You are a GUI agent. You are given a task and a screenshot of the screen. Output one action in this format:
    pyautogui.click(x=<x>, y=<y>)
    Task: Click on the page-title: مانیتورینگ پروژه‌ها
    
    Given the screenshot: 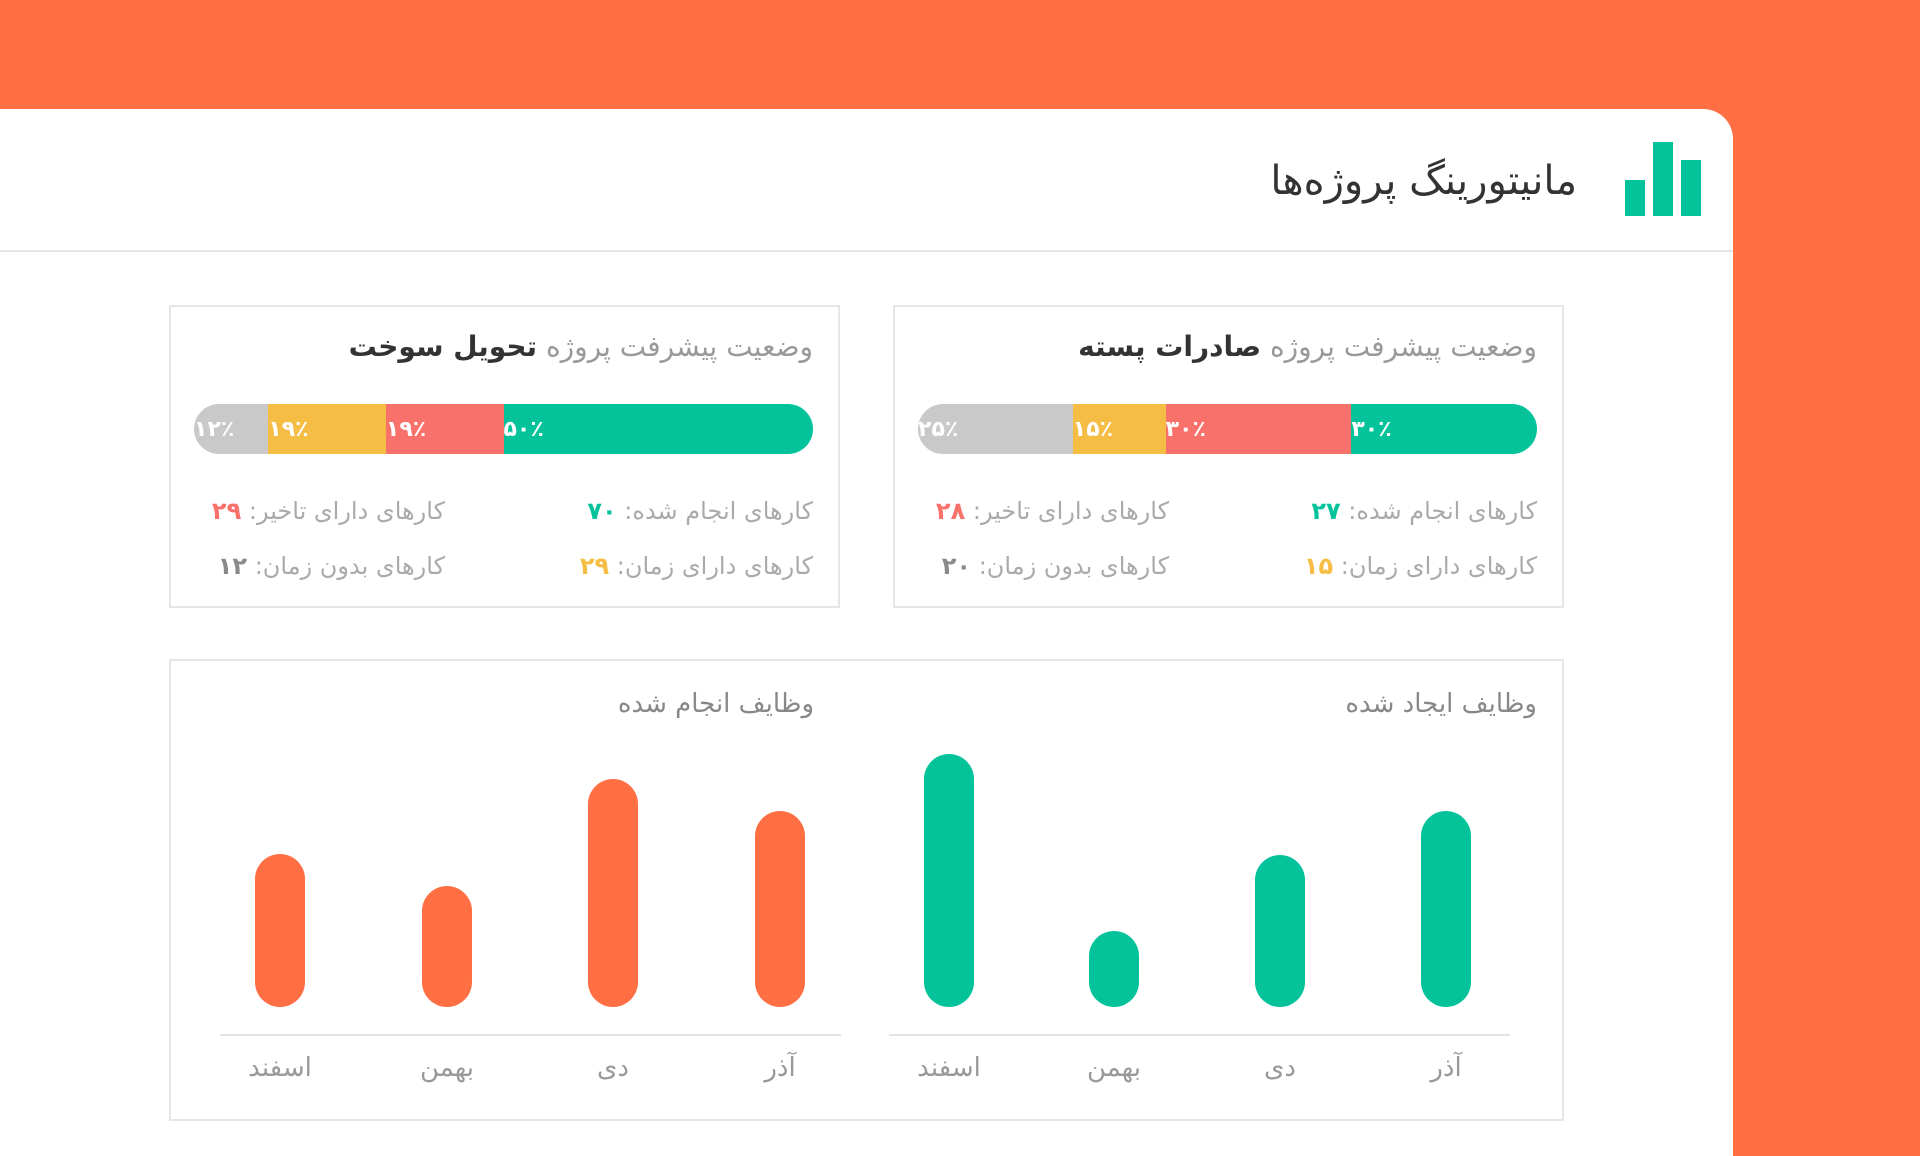 What is the action you would take?
    pyautogui.click(x=1423, y=181)
    